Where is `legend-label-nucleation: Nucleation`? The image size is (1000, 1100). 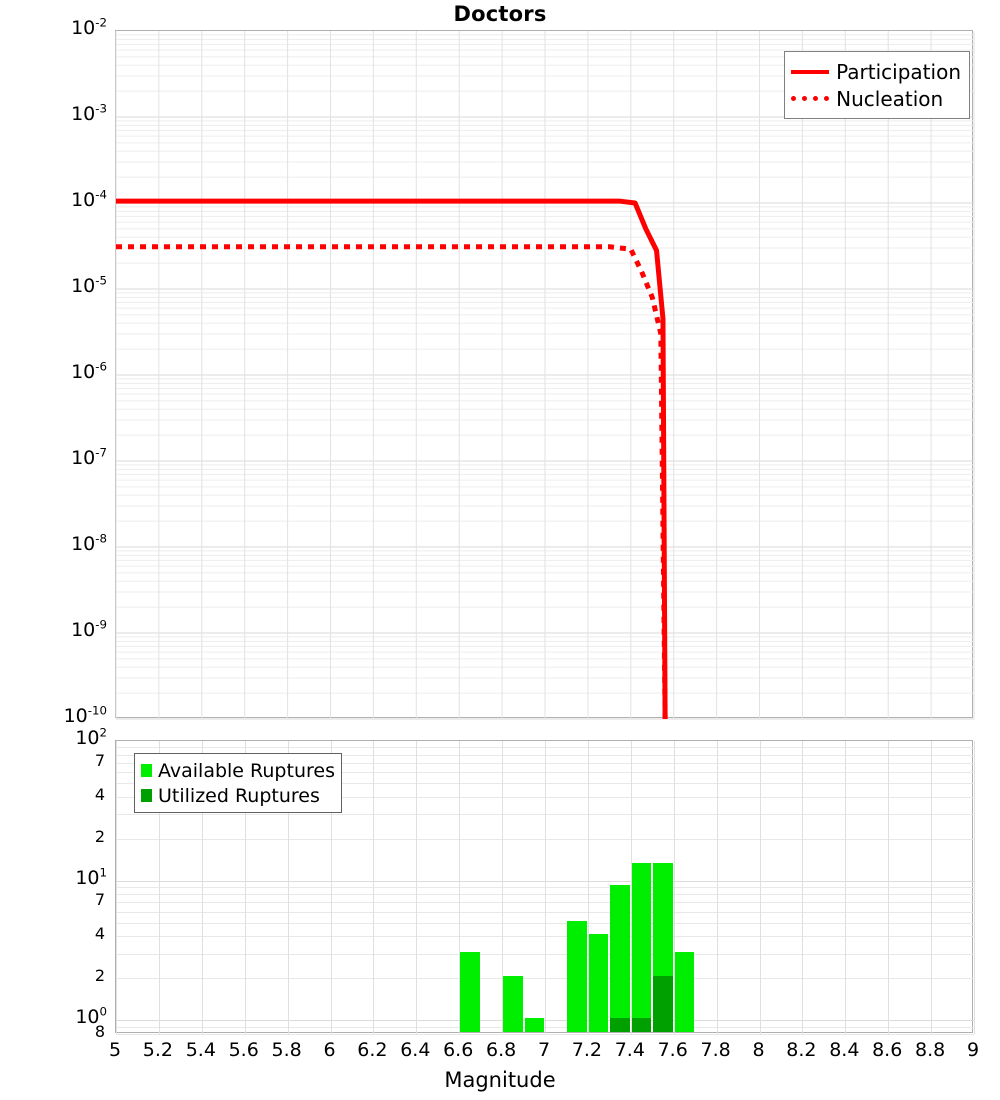
legend-label-nucleation: Nucleation is located at coordinates (890, 98).